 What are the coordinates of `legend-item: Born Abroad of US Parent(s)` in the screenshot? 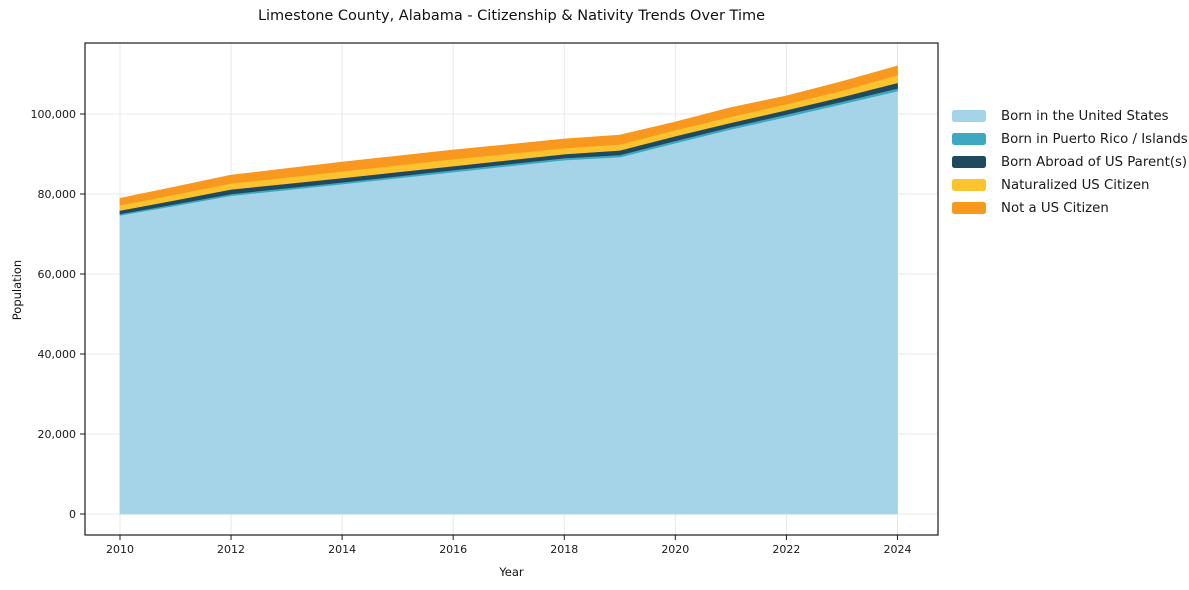 It's located at (1070, 162).